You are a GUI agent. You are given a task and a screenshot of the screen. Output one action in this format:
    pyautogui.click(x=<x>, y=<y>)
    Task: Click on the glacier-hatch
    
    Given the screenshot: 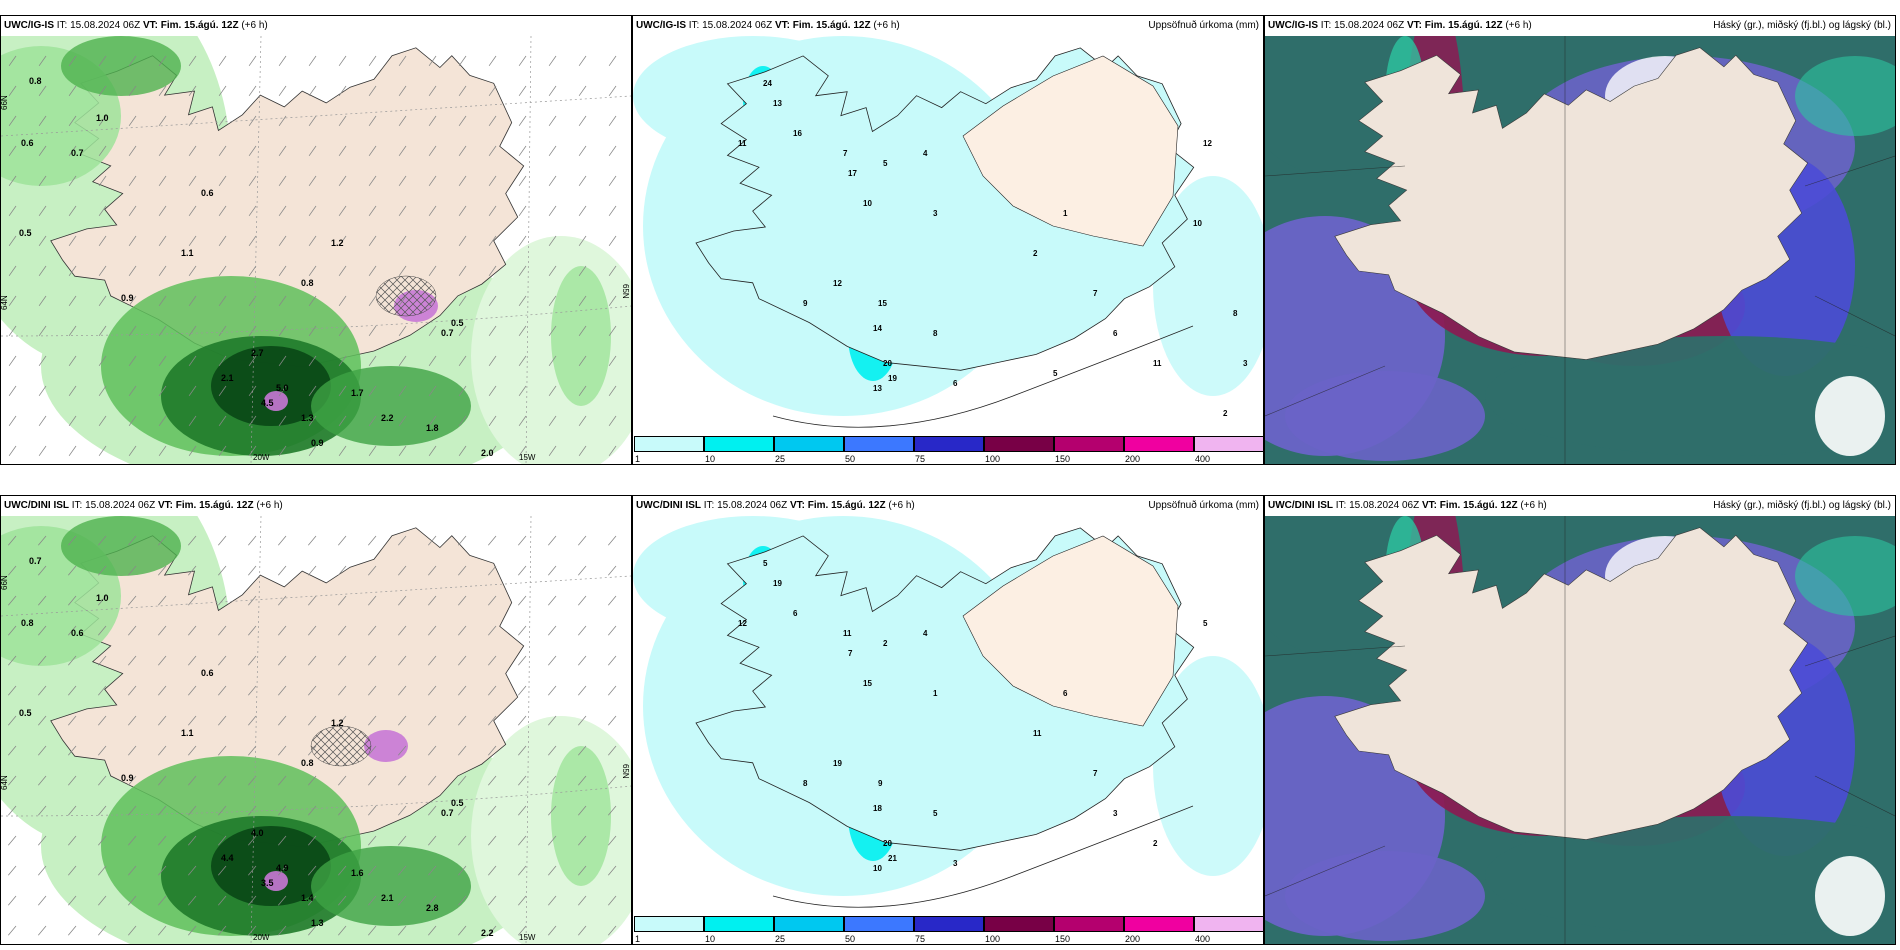 What is the action you would take?
    pyautogui.click(x=341, y=746)
    